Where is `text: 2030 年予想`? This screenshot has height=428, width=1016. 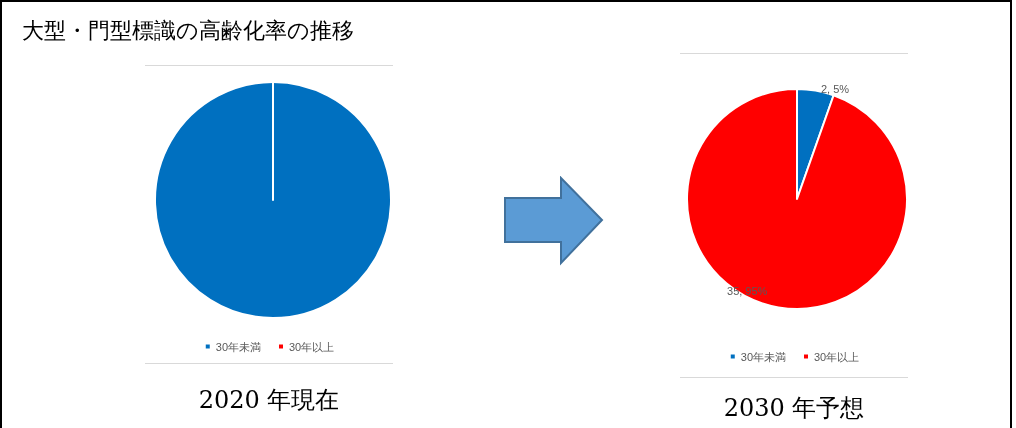
text: 2030 年予想 is located at coordinates (794, 408).